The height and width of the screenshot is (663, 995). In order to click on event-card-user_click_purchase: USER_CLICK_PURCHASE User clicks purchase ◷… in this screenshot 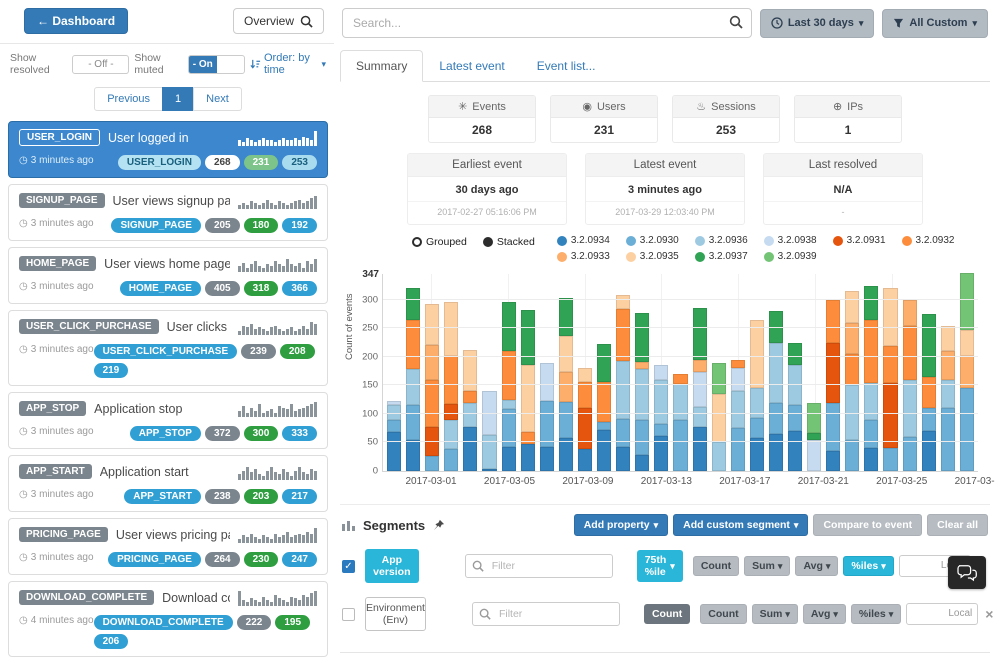, I will do `click(168, 348)`.